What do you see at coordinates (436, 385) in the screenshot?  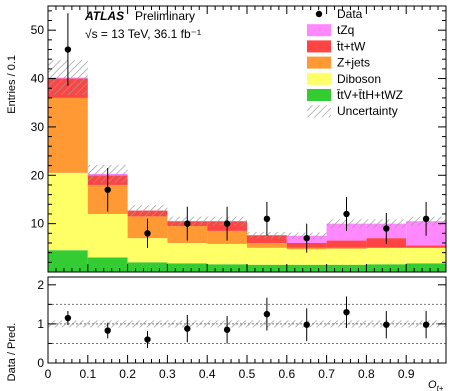 I see `x-axis-label: Ot+` at bounding box center [436, 385].